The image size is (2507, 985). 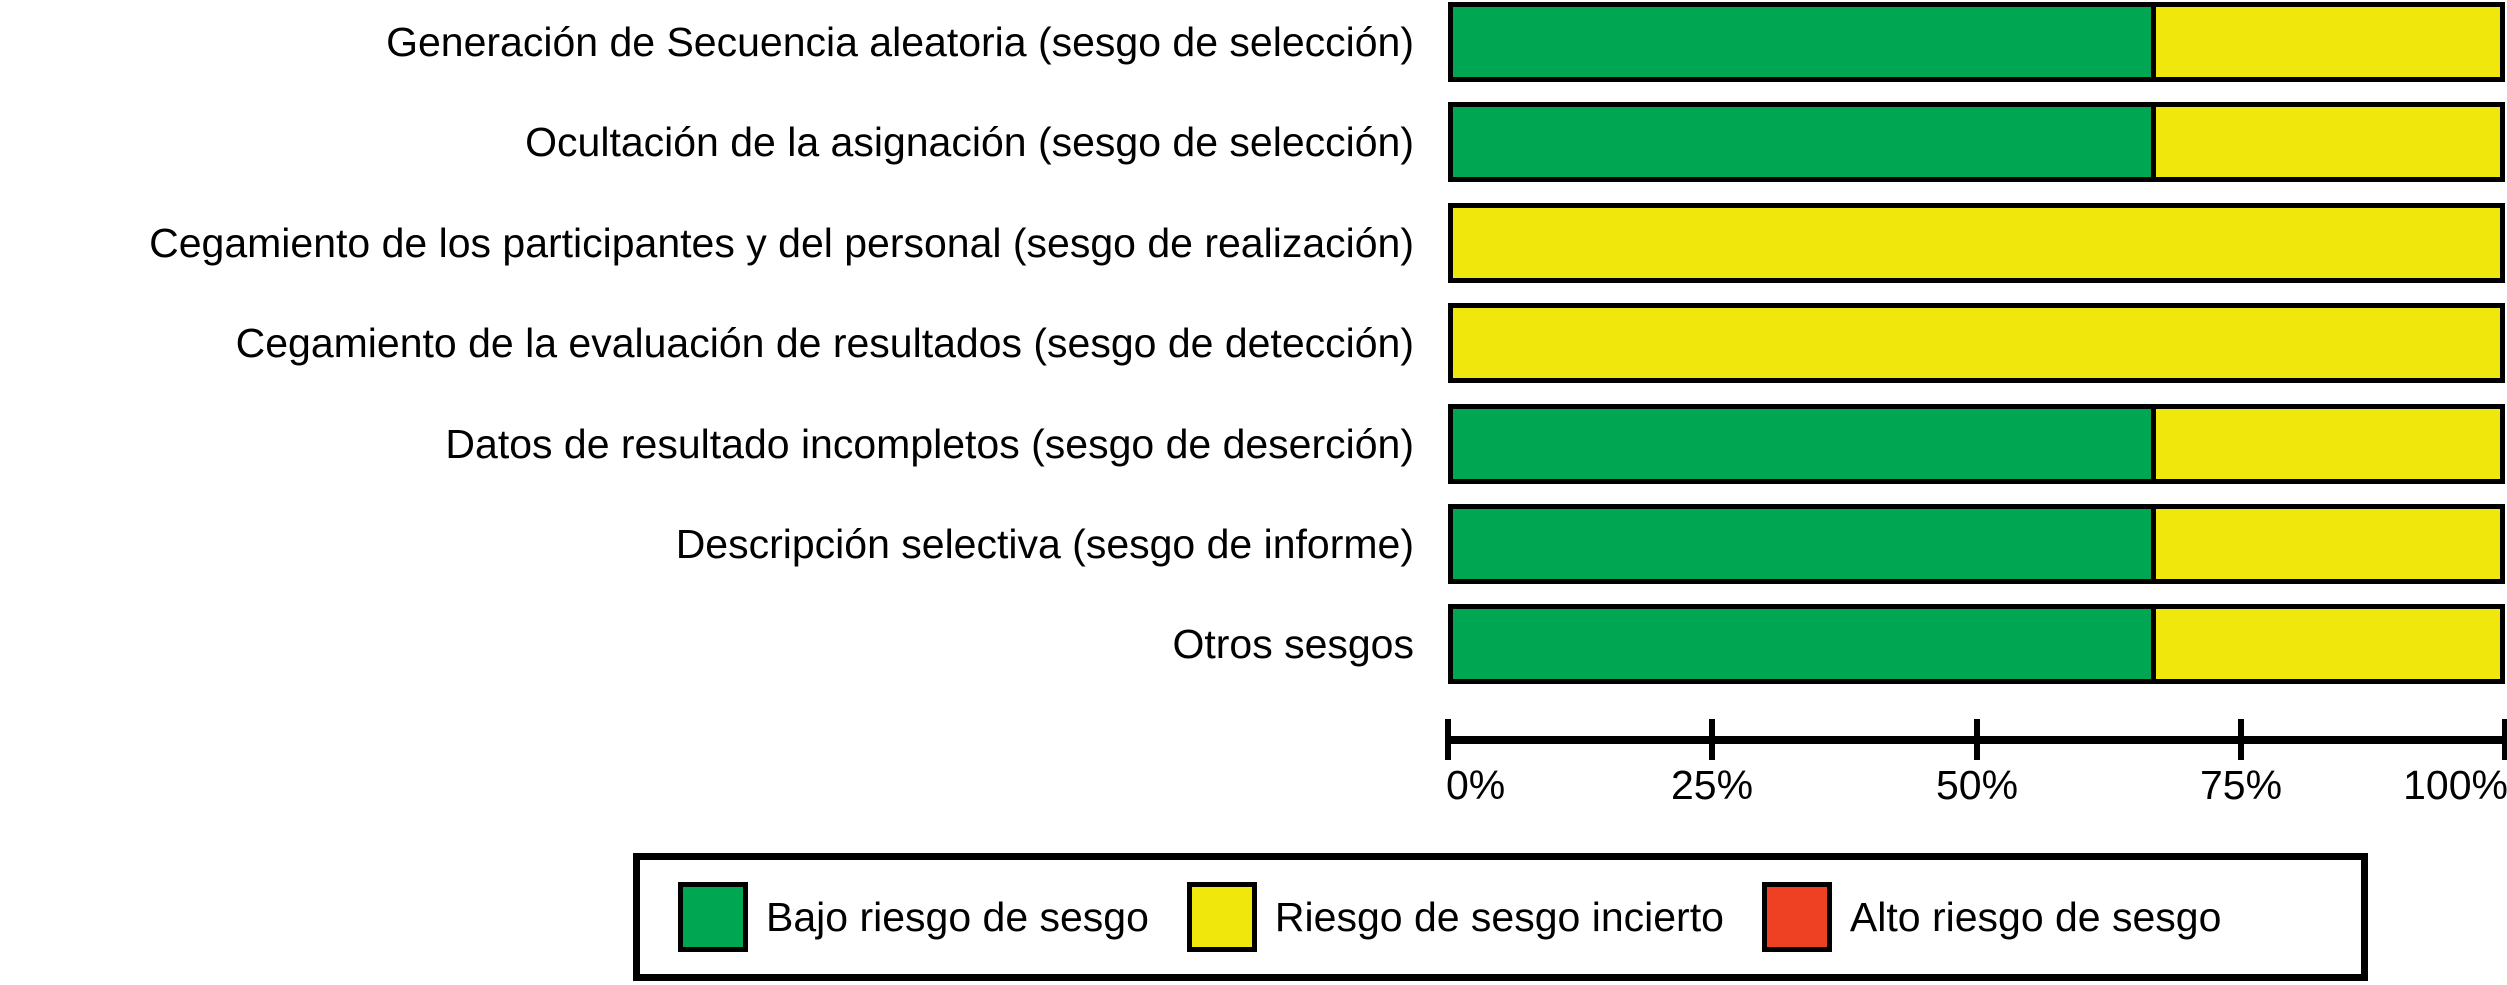 I want to click on axis-tick-label: 100%, so click(x=2455, y=785).